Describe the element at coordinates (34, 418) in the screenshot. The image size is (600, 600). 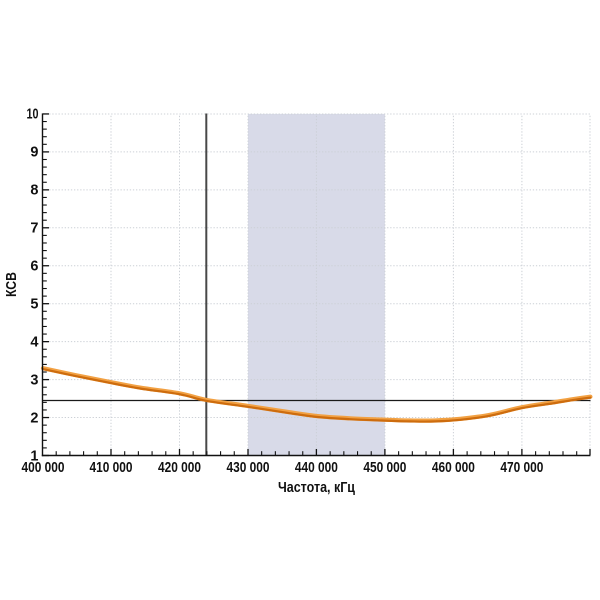
I see `svg-text: 2` at that location.